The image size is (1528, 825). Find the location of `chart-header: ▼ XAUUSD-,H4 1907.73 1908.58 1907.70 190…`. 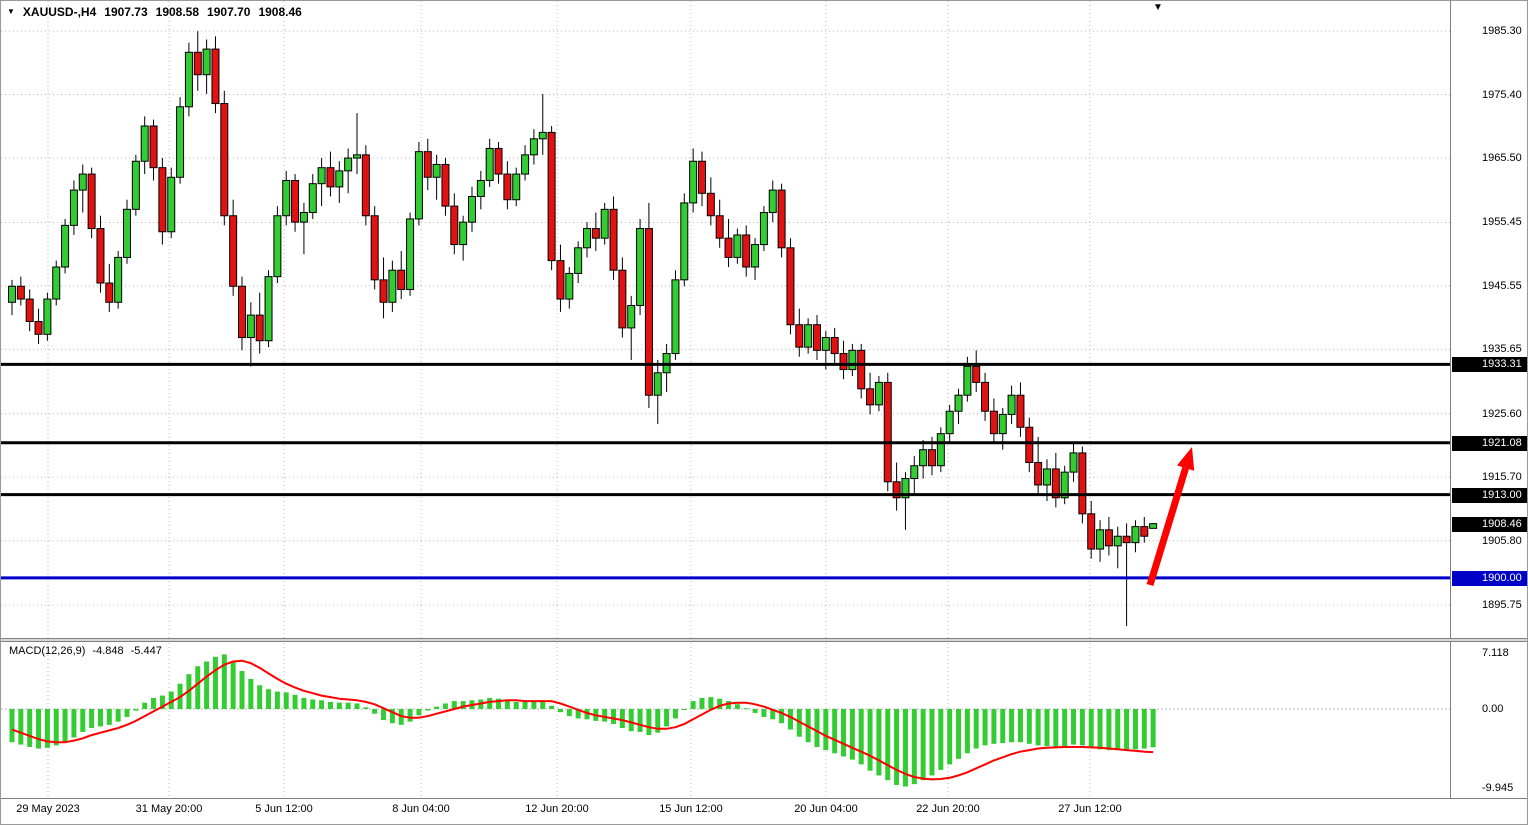

chart-header: ▼ XAUUSD-,H4 1907.73 1908.58 1907.70 190… is located at coordinates (154, 12).